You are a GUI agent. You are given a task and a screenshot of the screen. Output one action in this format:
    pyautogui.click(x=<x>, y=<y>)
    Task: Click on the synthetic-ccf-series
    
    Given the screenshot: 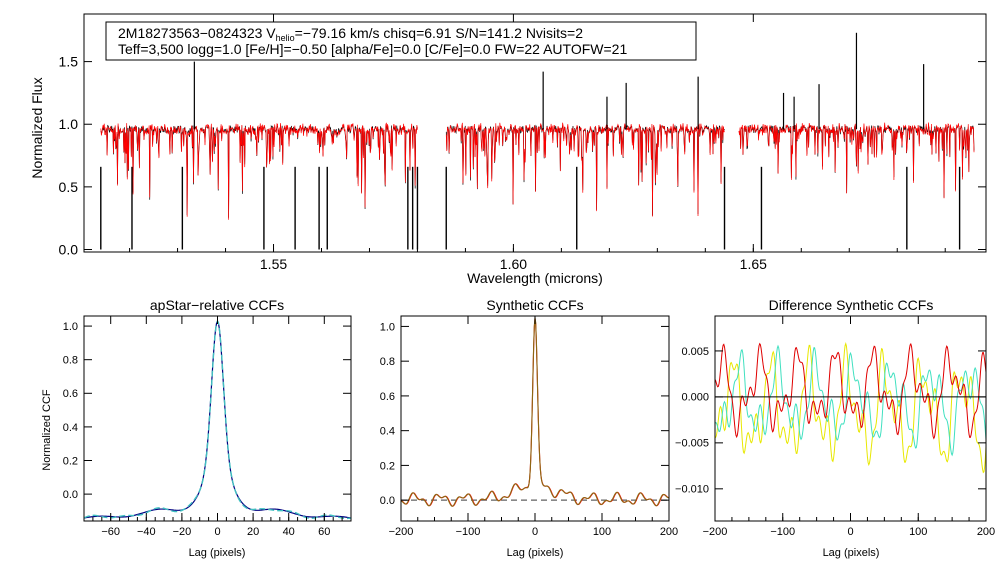 What is the action you would take?
    pyautogui.click(x=535, y=412)
    